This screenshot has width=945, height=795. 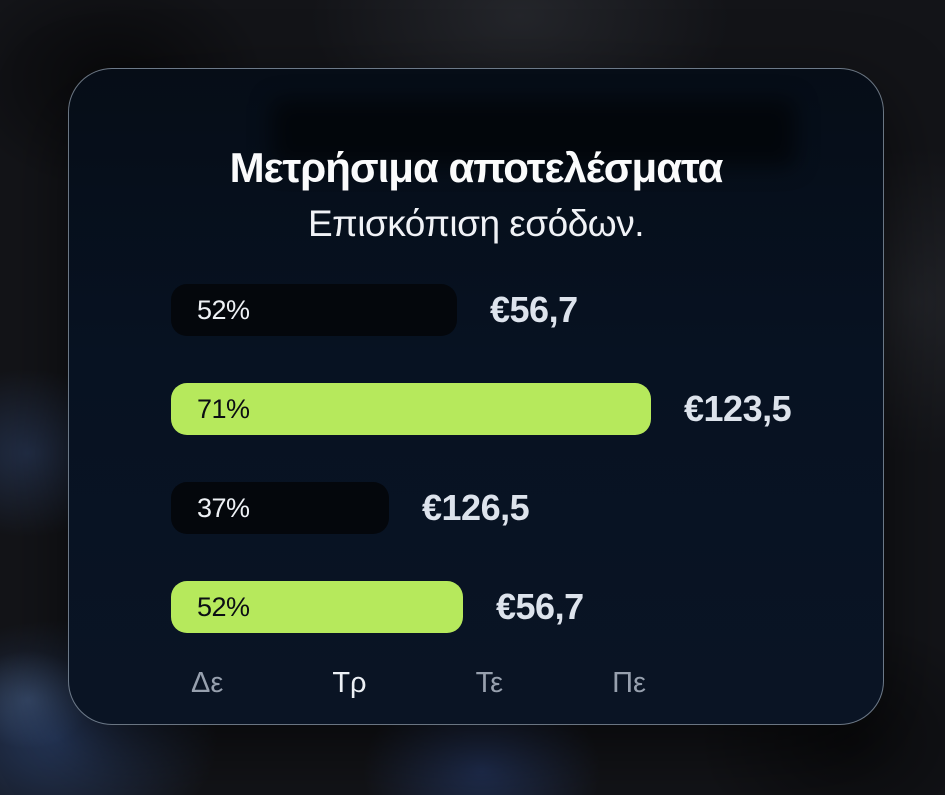 What do you see at coordinates (314, 310) in the screenshot?
I see `bar-Δε: 52%` at bounding box center [314, 310].